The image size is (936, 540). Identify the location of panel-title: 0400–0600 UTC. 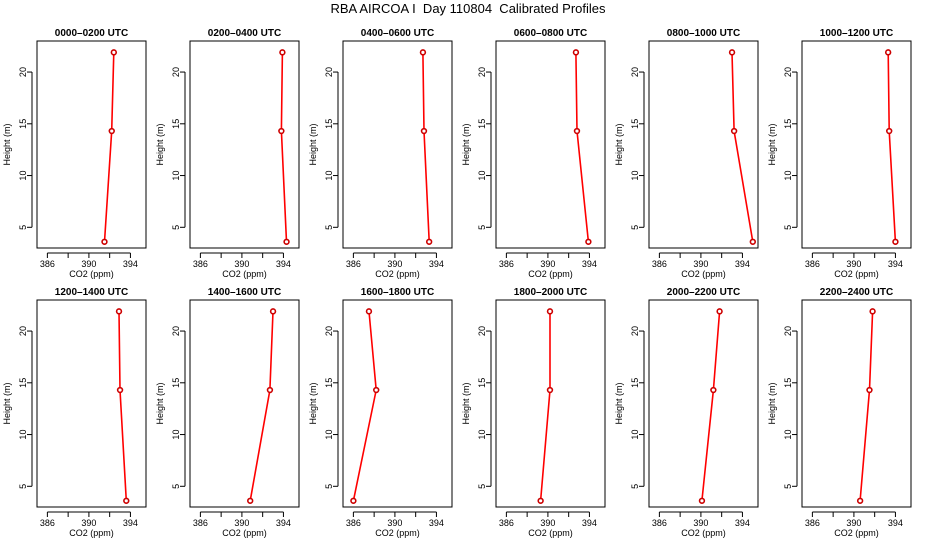
(397, 33).